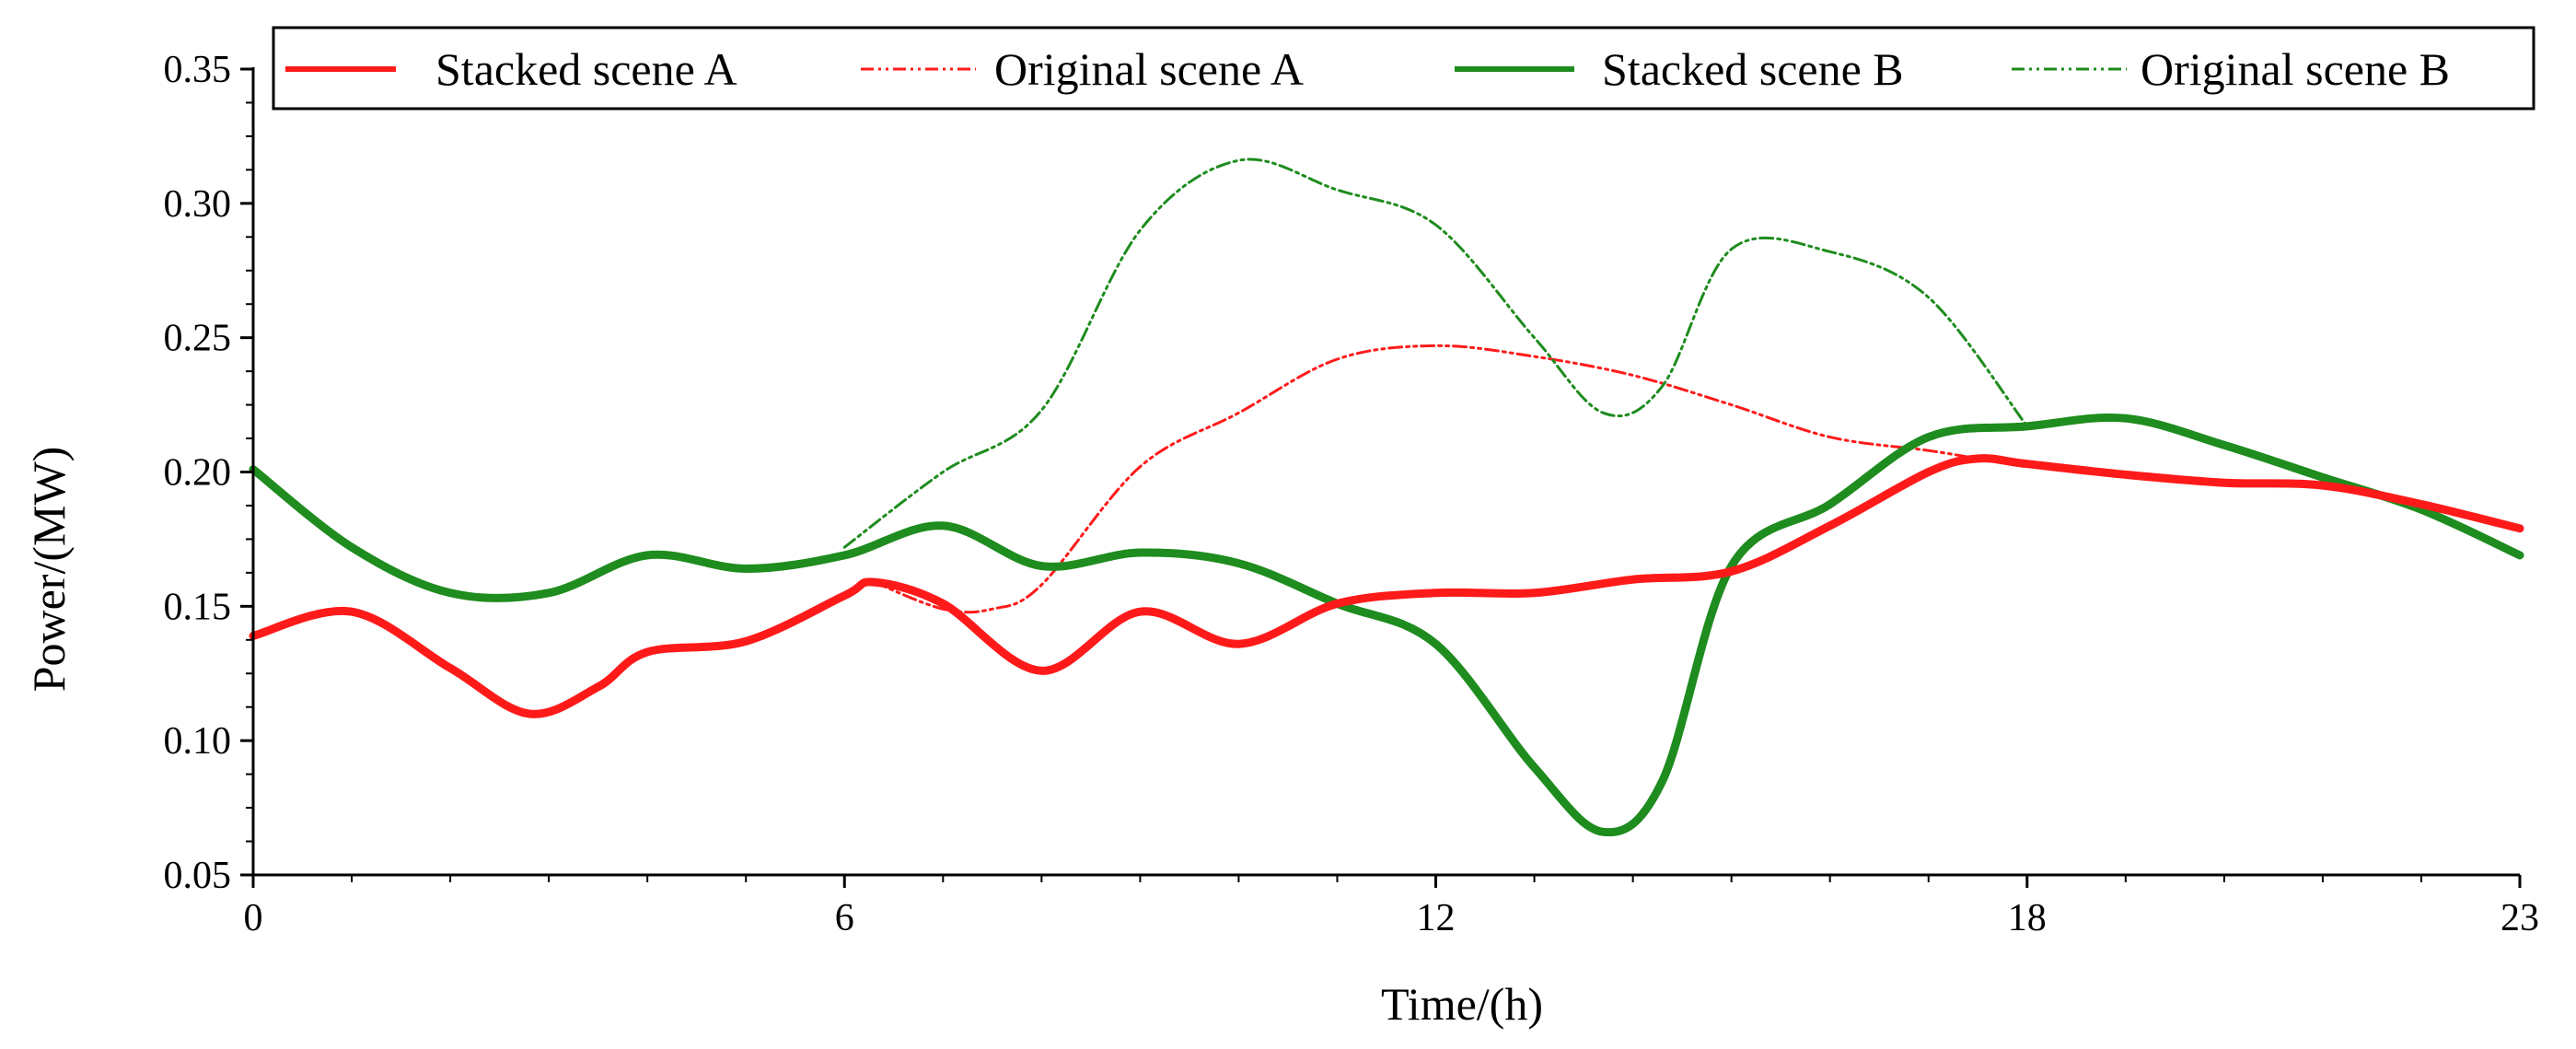 This screenshot has height=1049, width=2576. What do you see at coordinates (1436, 918) in the screenshot?
I see `x-tick-label: 12` at bounding box center [1436, 918].